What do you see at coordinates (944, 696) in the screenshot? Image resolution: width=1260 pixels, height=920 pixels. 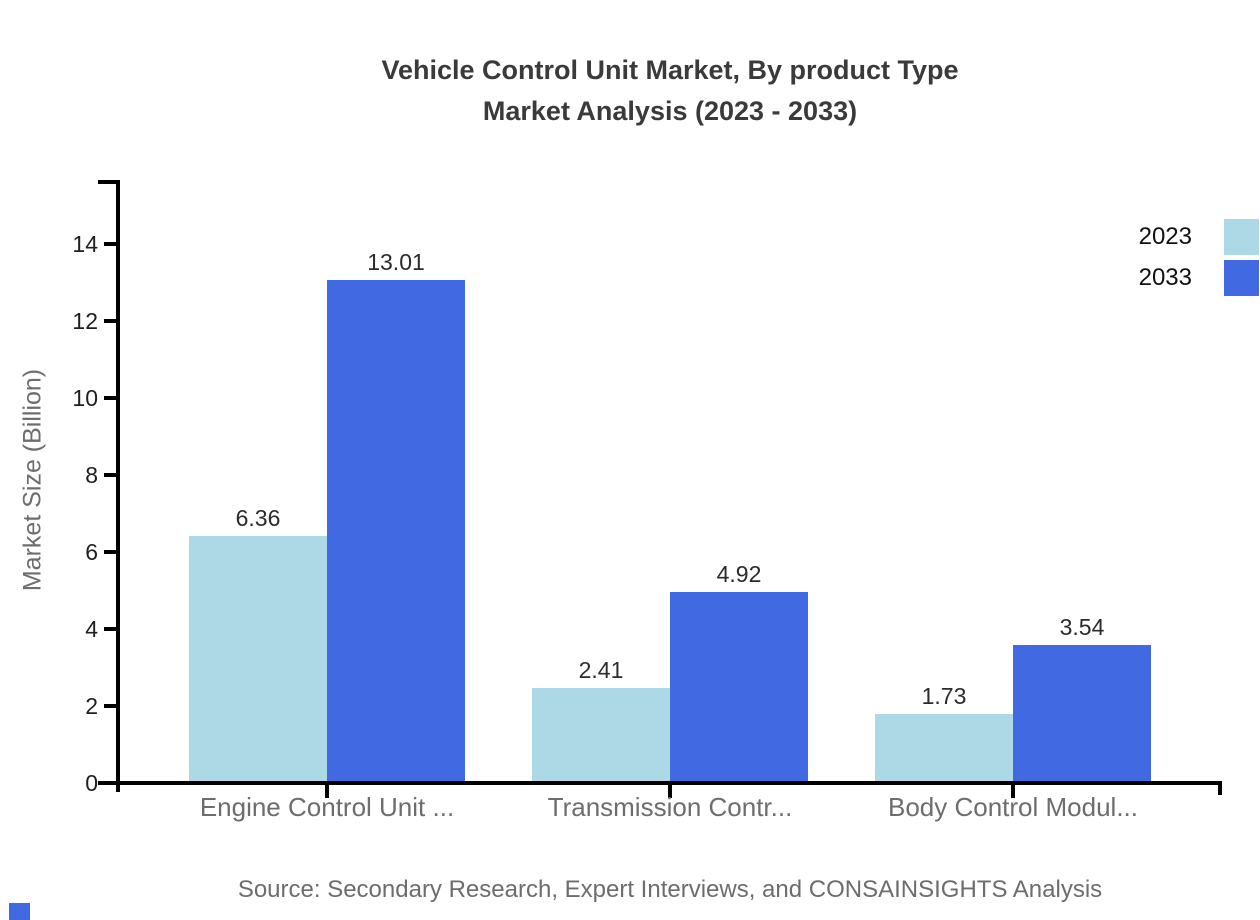 I see `bar-value-label: 1.73` at bounding box center [944, 696].